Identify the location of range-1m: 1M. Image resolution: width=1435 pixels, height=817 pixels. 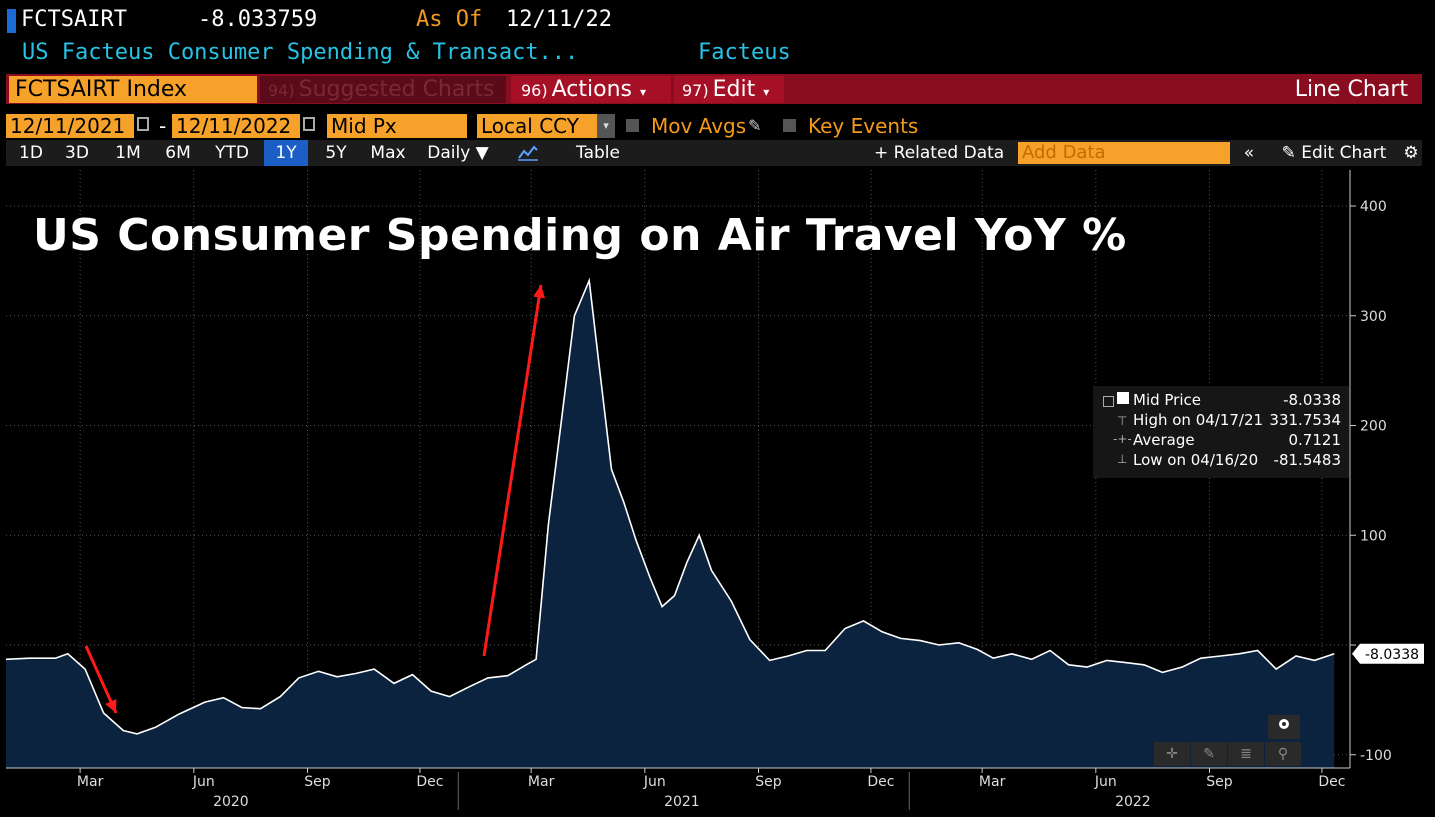
(128, 153).